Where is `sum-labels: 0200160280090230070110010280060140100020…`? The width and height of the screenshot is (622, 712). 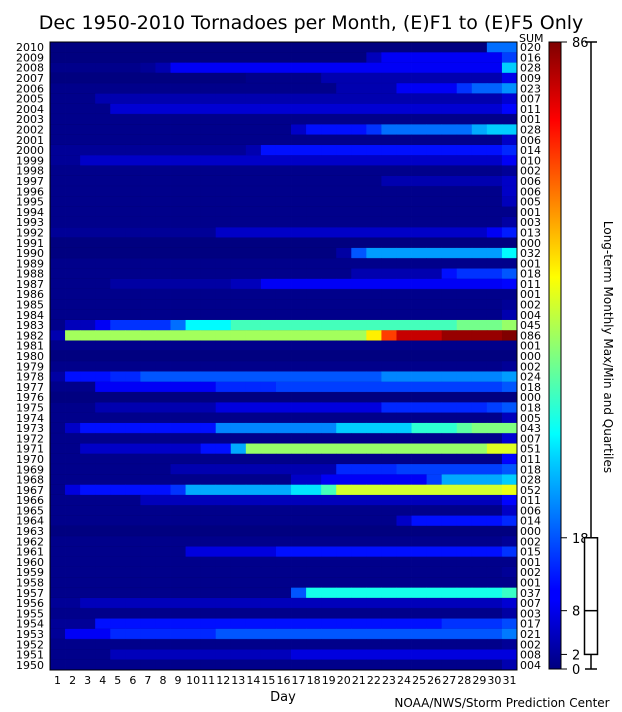 sum-labels: 0200160280090230070110010280060140100020… is located at coordinates (530, 356).